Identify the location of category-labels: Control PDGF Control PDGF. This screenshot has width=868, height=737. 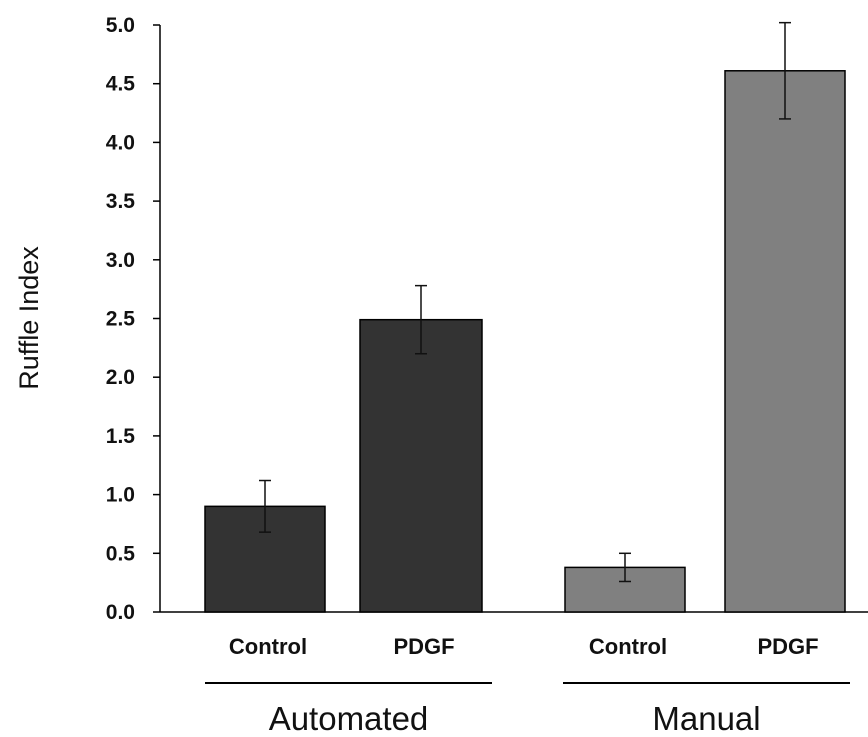
(524, 646).